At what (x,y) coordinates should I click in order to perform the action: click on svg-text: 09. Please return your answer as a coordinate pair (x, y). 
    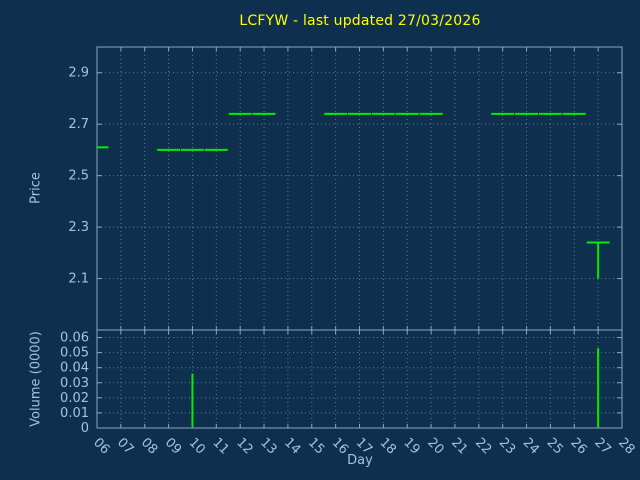
    Looking at the image, I should click on (173, 446).